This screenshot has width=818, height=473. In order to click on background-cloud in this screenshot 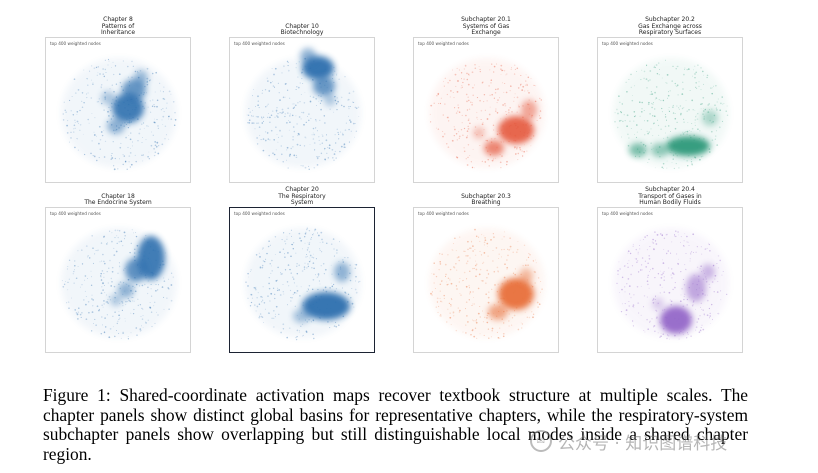, I will do `click(487, 283)`.